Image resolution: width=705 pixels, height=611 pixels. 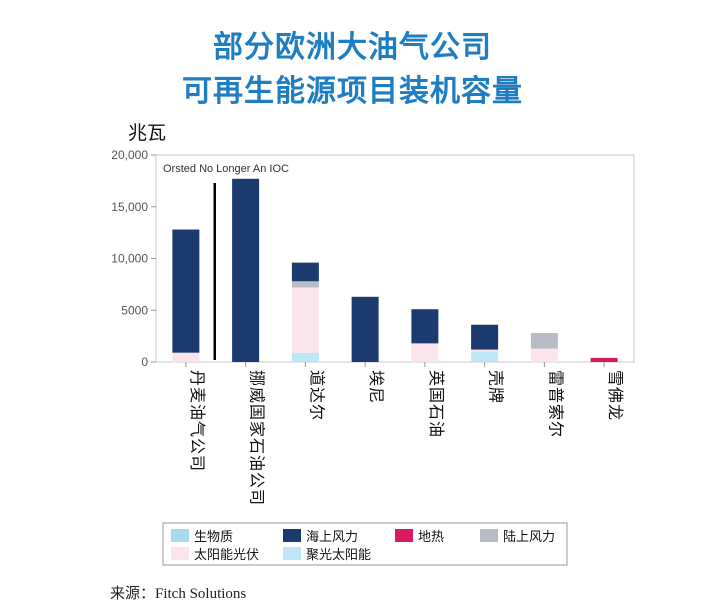 I want to click on x-category-label: 英国石油, so click(x=436, y=404).